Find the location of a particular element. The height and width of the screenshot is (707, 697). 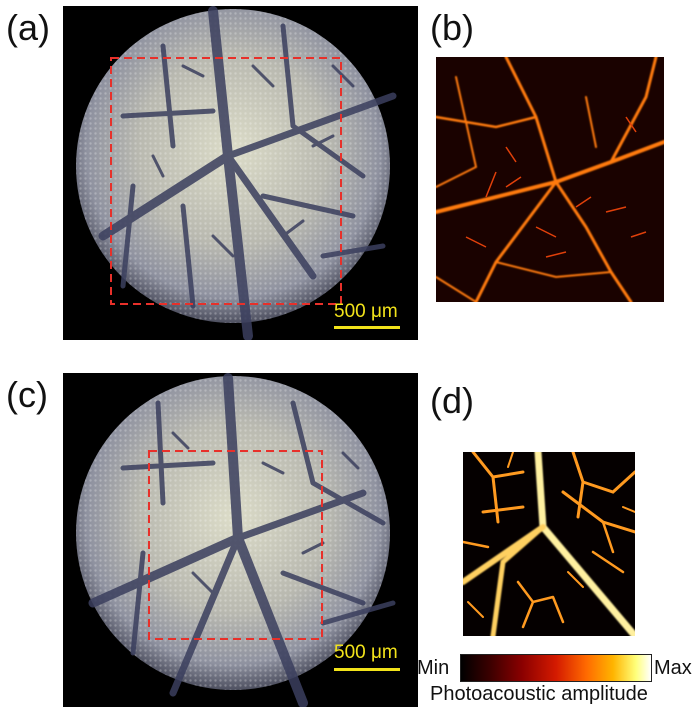

photoacoustic-image-b is located at coordinates (550, 179).